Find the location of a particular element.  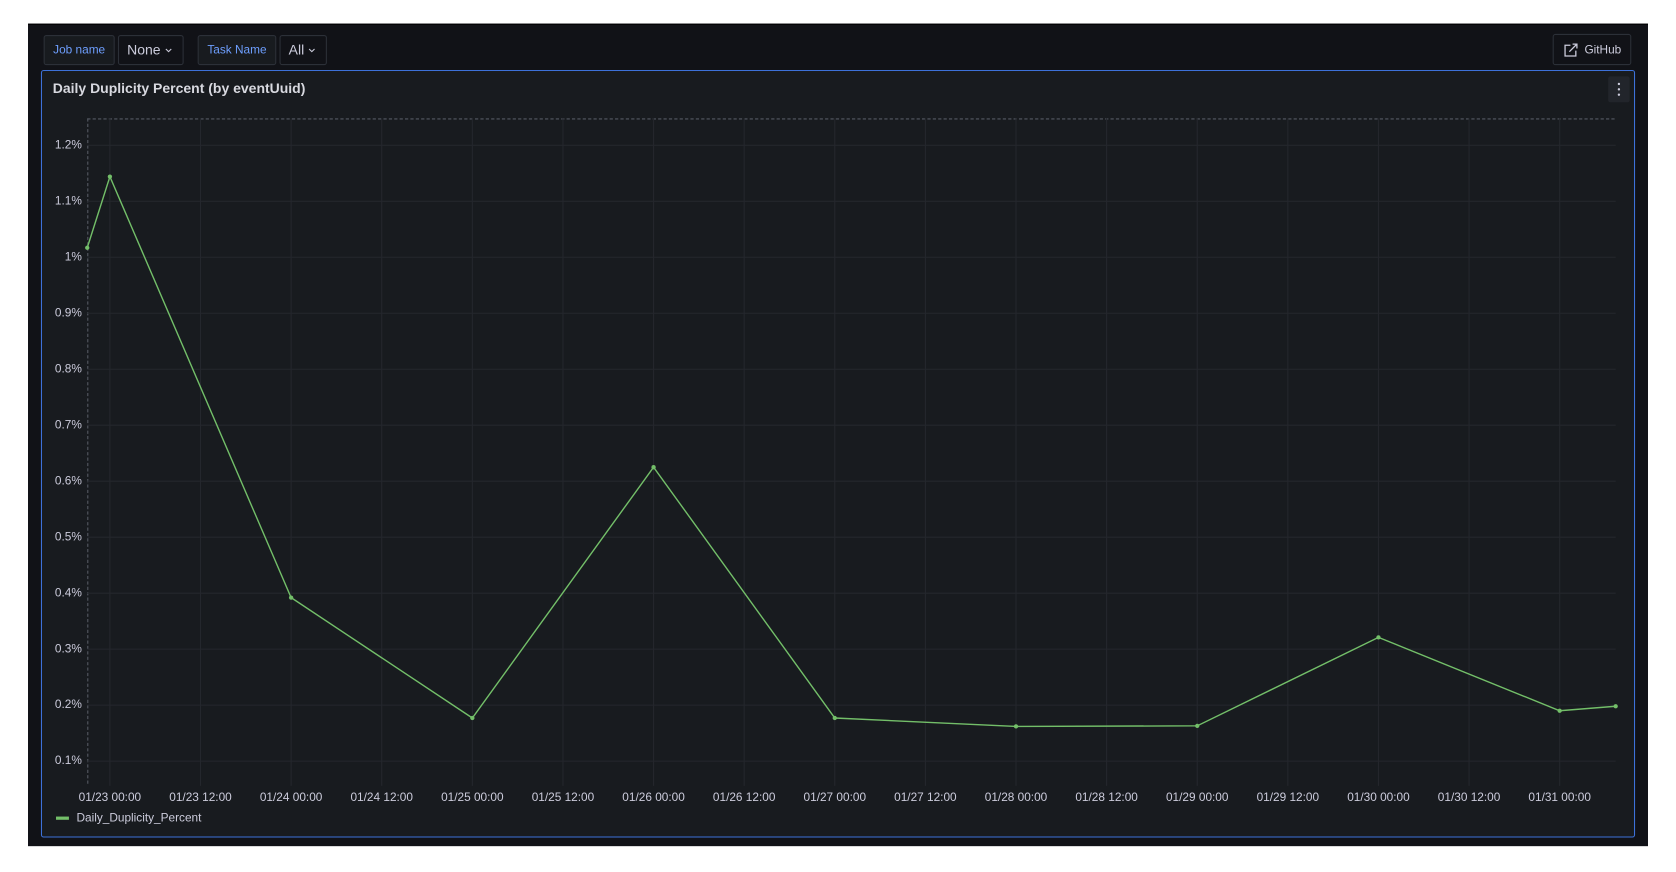

y-tick-label: 1.2% is located at coordinates (68, 144).